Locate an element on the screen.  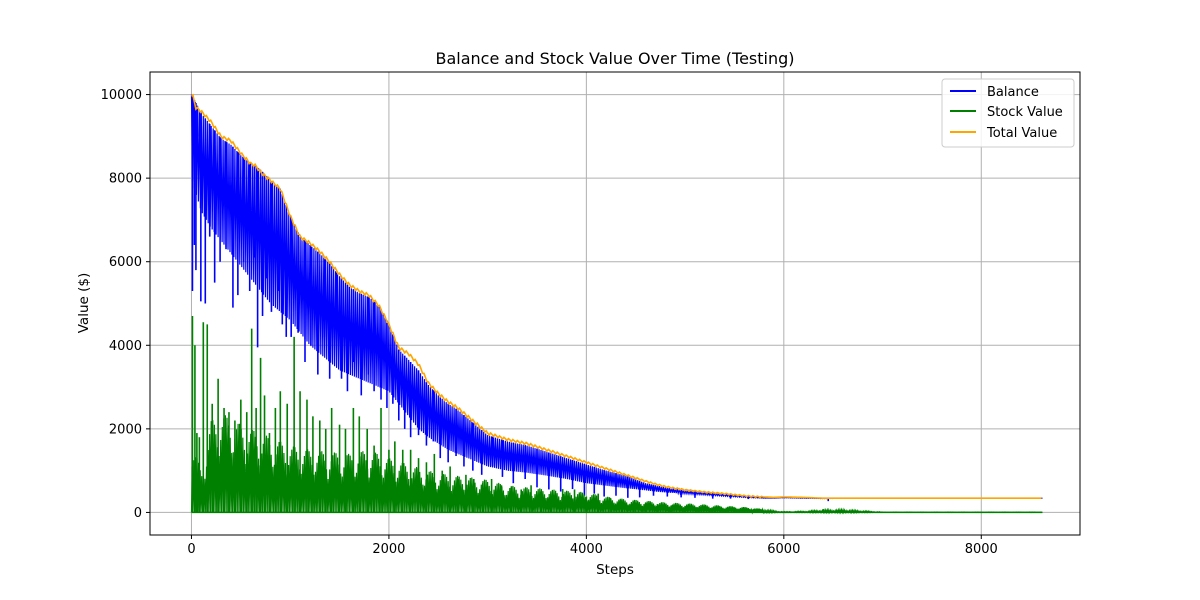
y-tick-label: 10000 is located at coordinates (121, 95).